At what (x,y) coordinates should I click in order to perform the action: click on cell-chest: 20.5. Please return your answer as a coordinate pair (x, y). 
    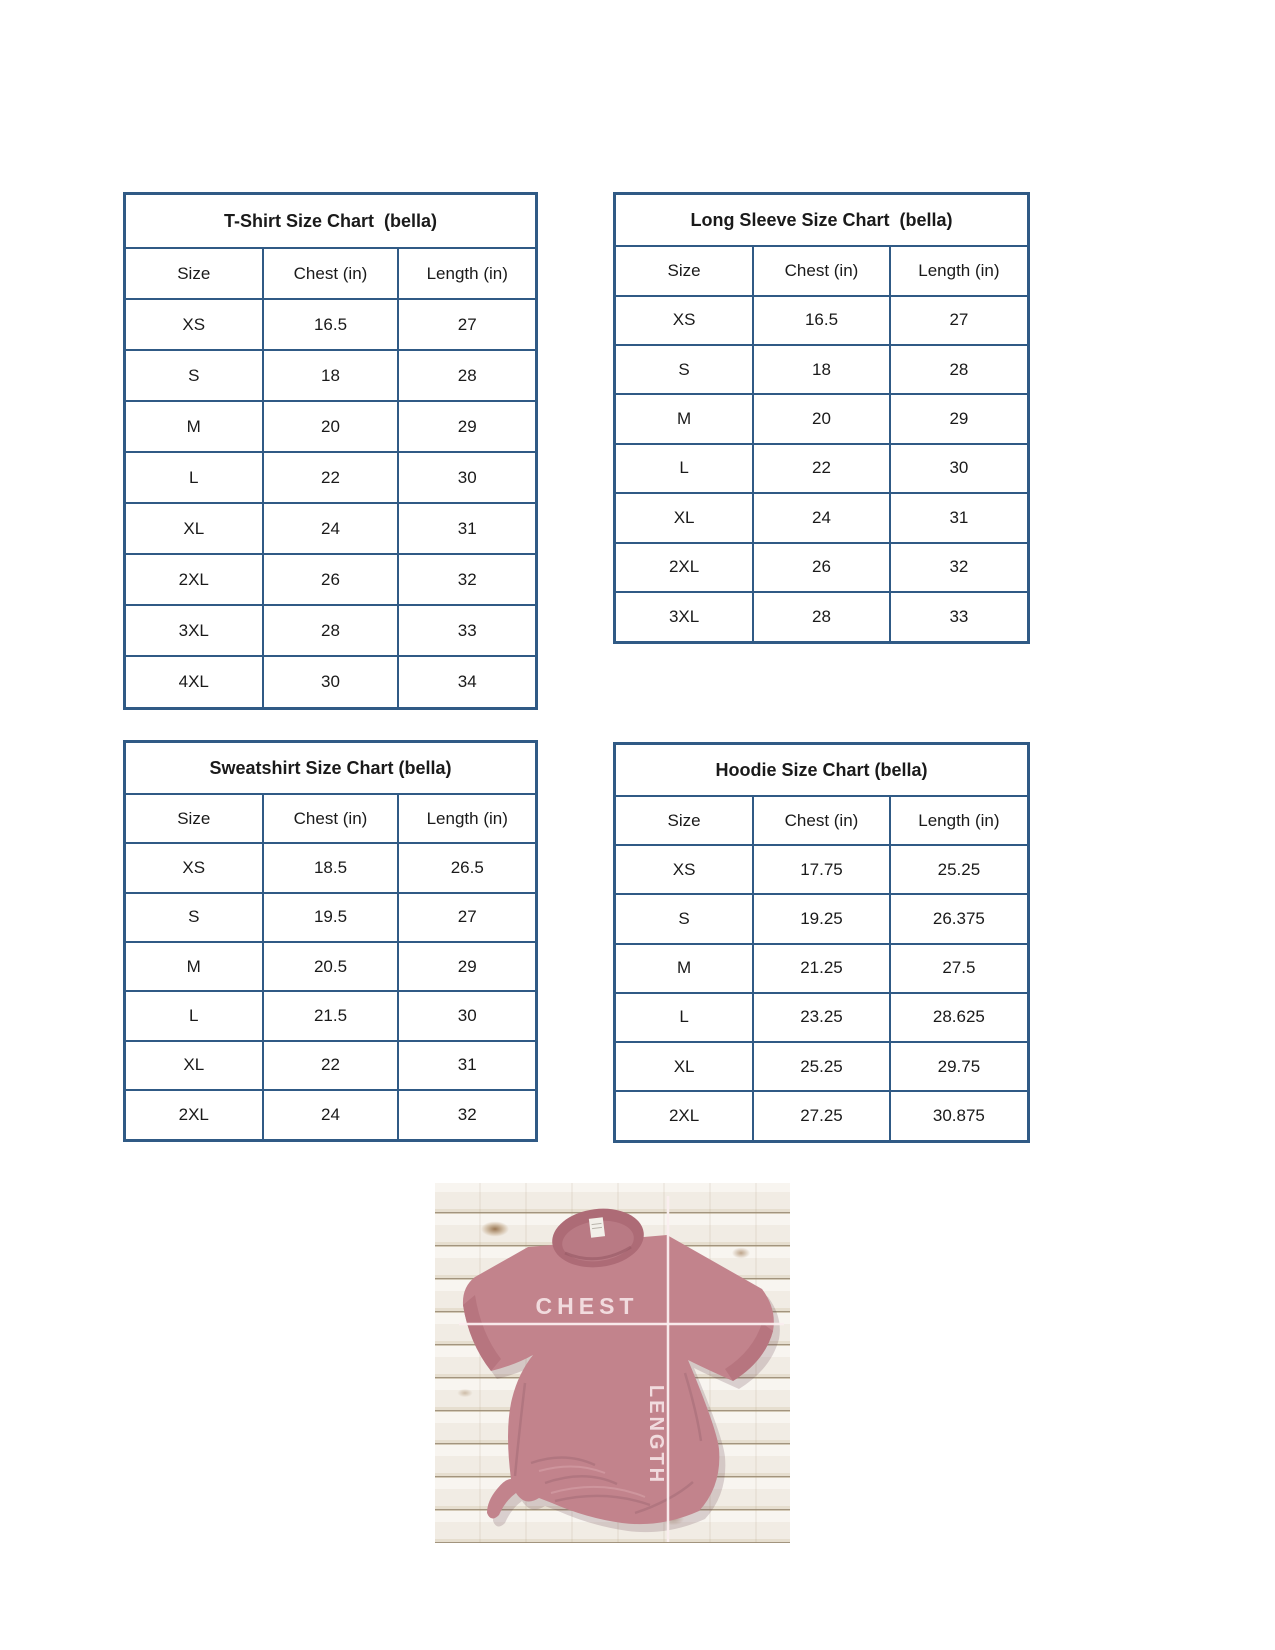
    Looking at the image, I should click on (330, 967).